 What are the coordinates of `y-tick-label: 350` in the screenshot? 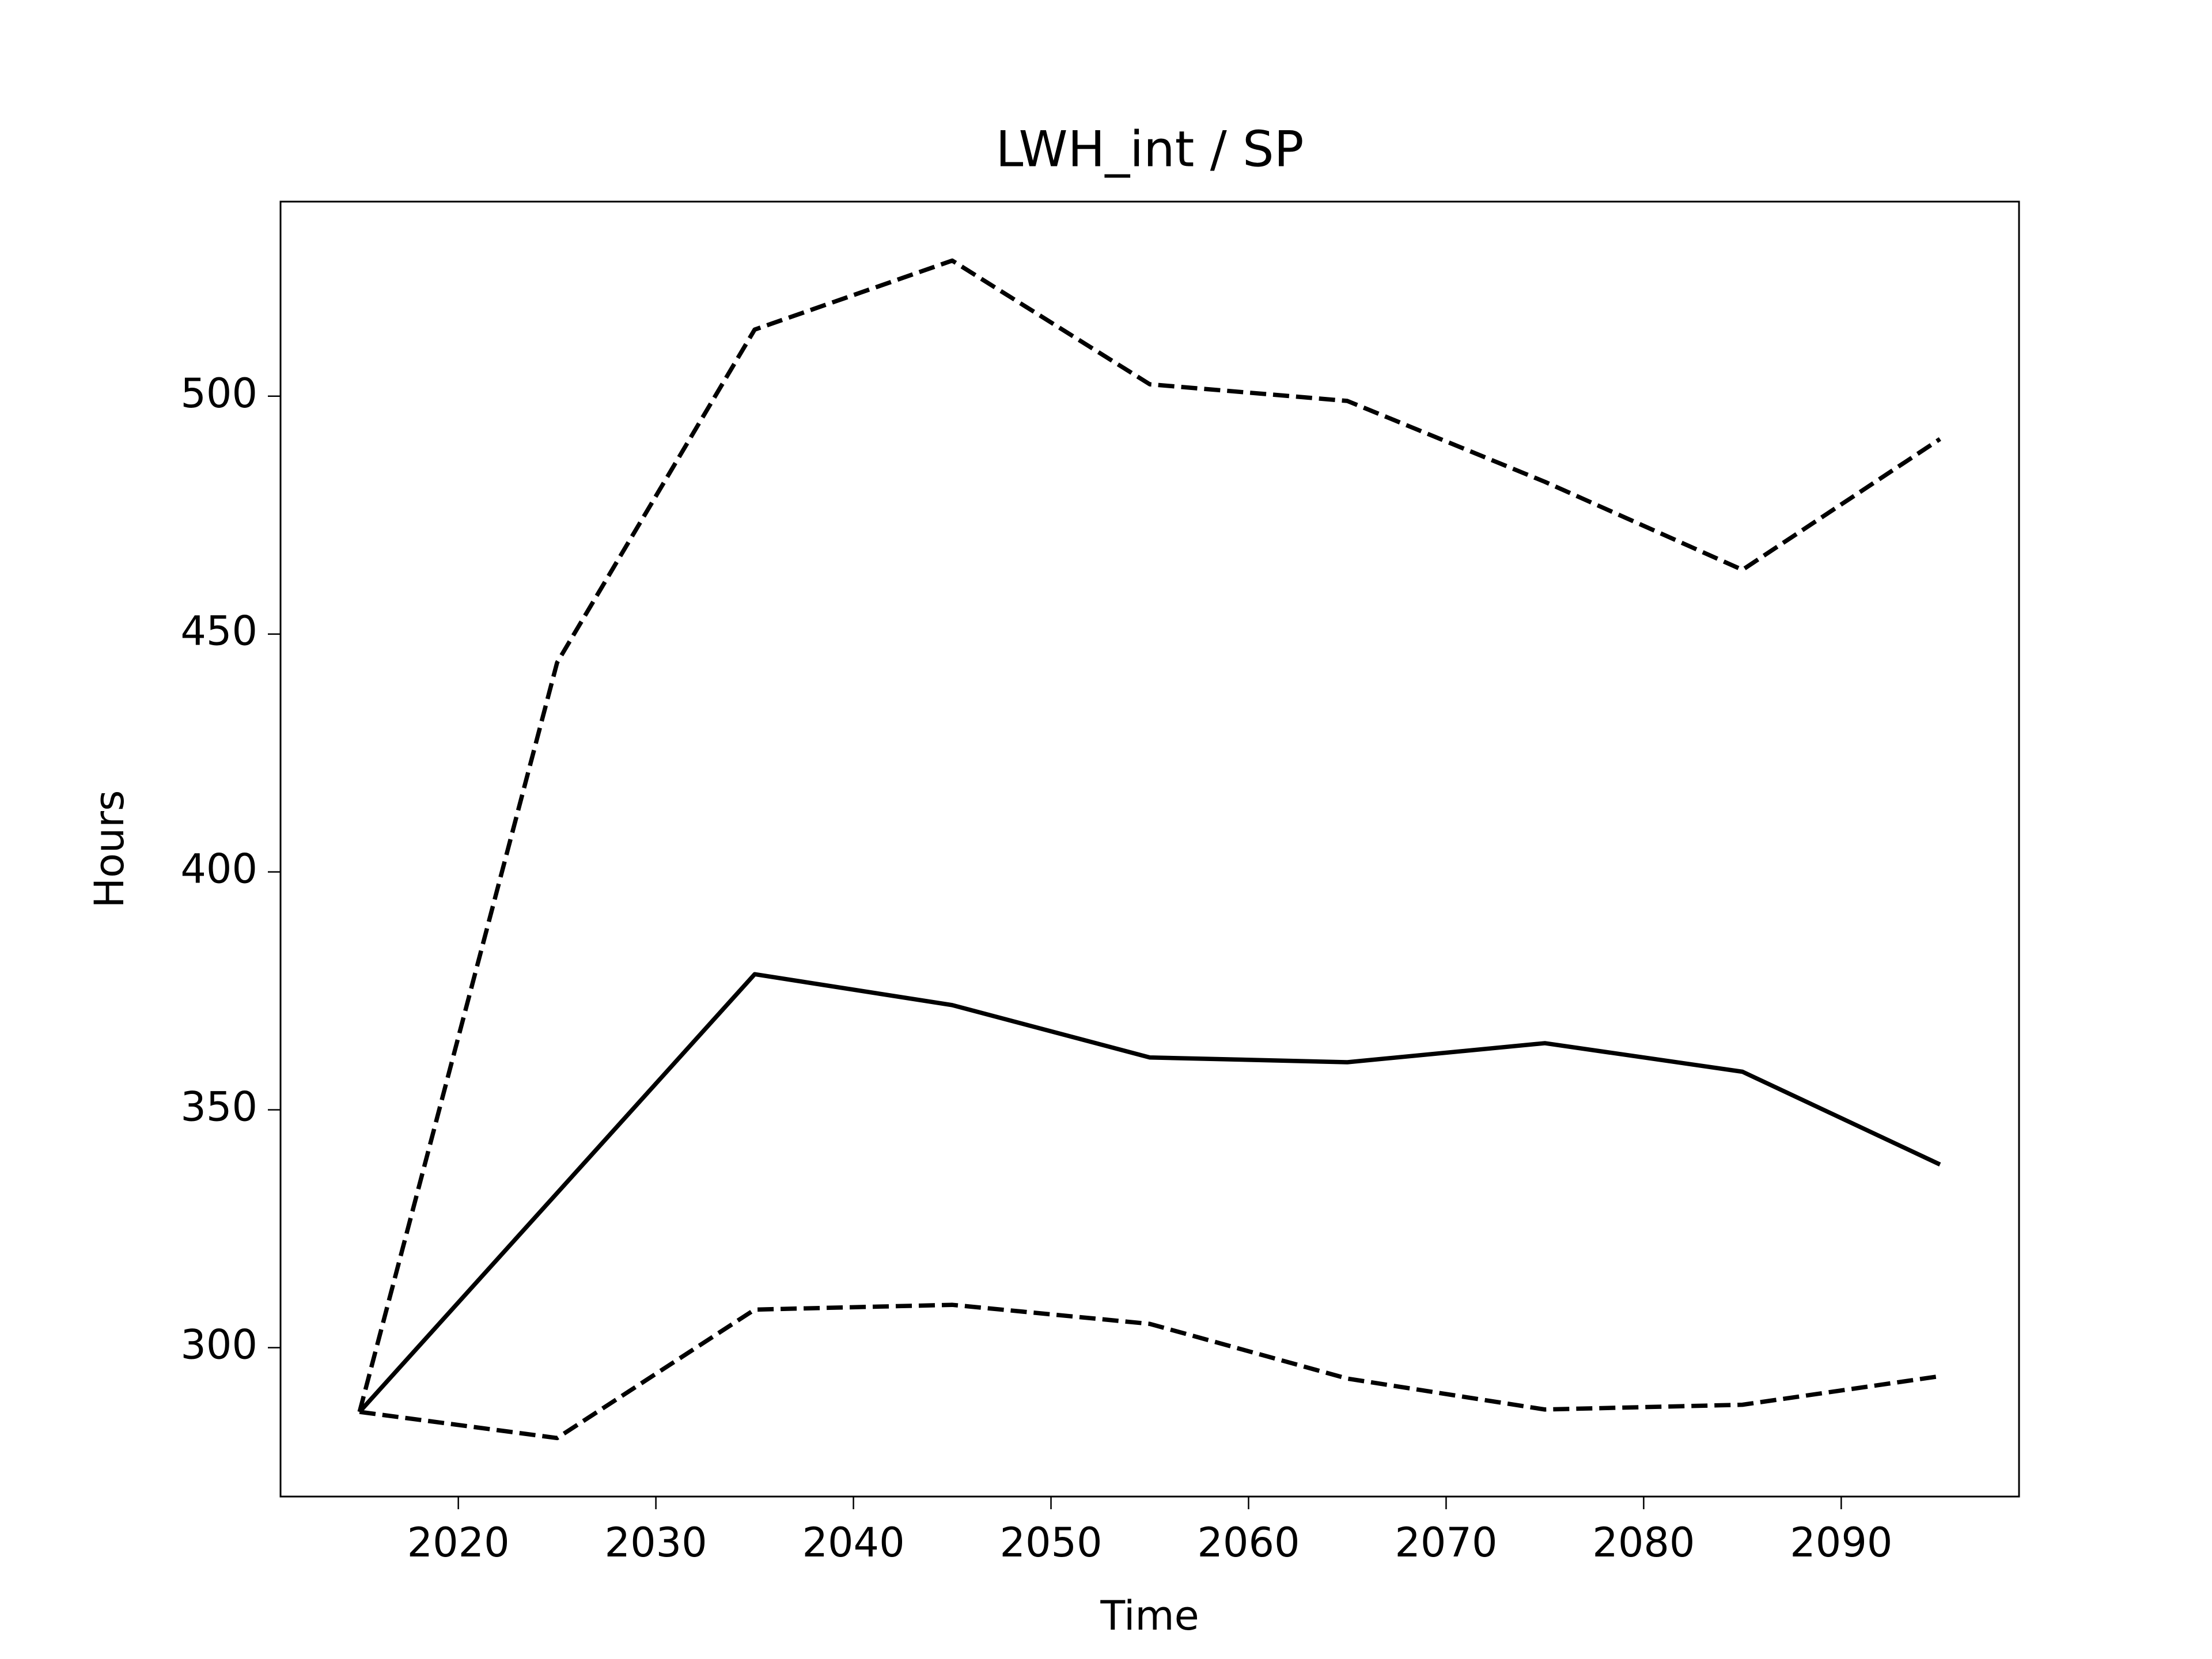 It's located at (218, 1107).